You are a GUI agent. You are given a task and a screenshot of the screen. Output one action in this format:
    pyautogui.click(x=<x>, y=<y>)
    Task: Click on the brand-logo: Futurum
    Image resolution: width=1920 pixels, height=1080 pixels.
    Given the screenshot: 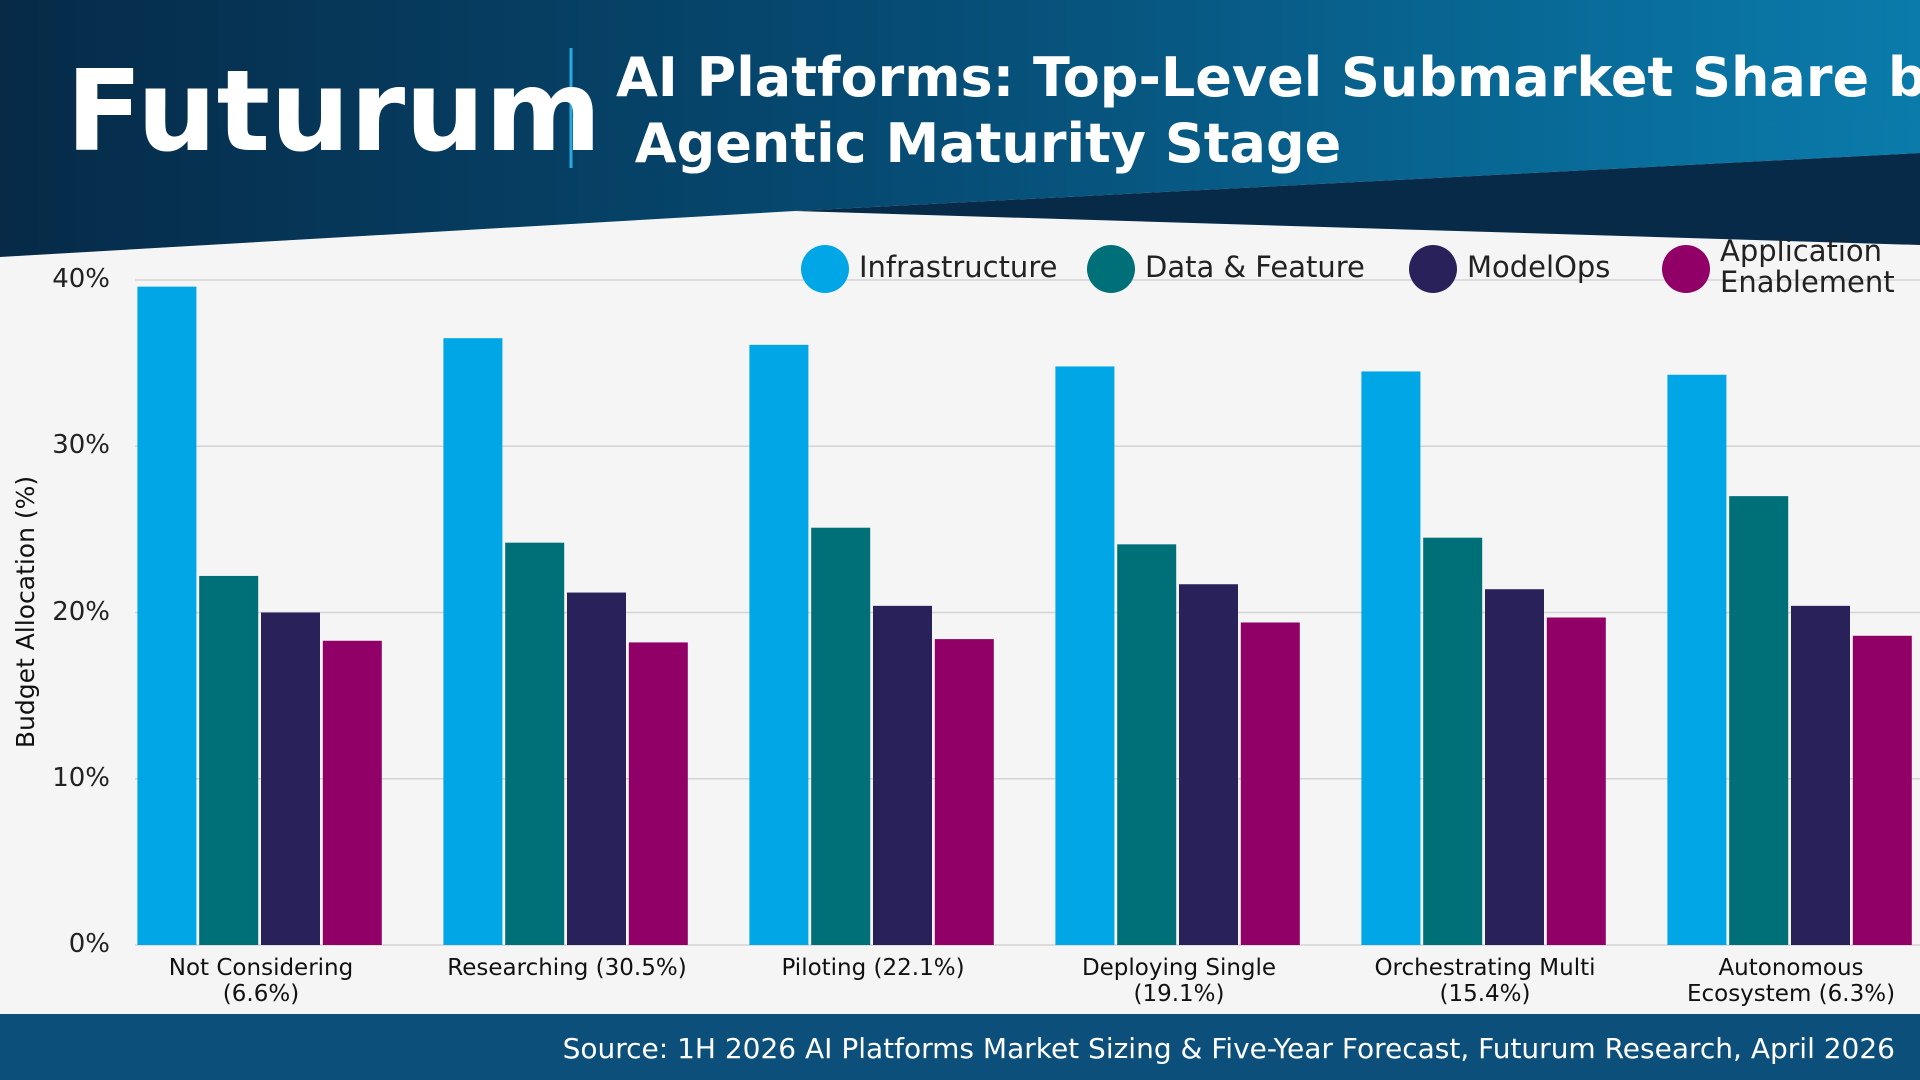 What is the action you would take?
    pyautogui.click(x=334, y=112)
    